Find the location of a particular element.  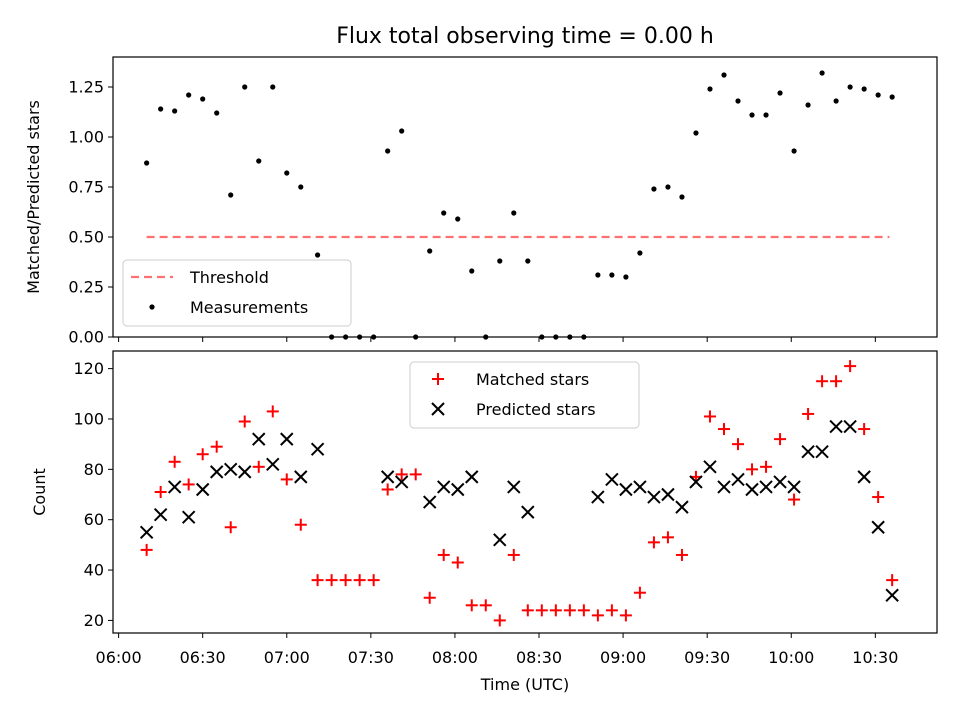

legend-predicted-swatch is located at coordinates (438, 409).